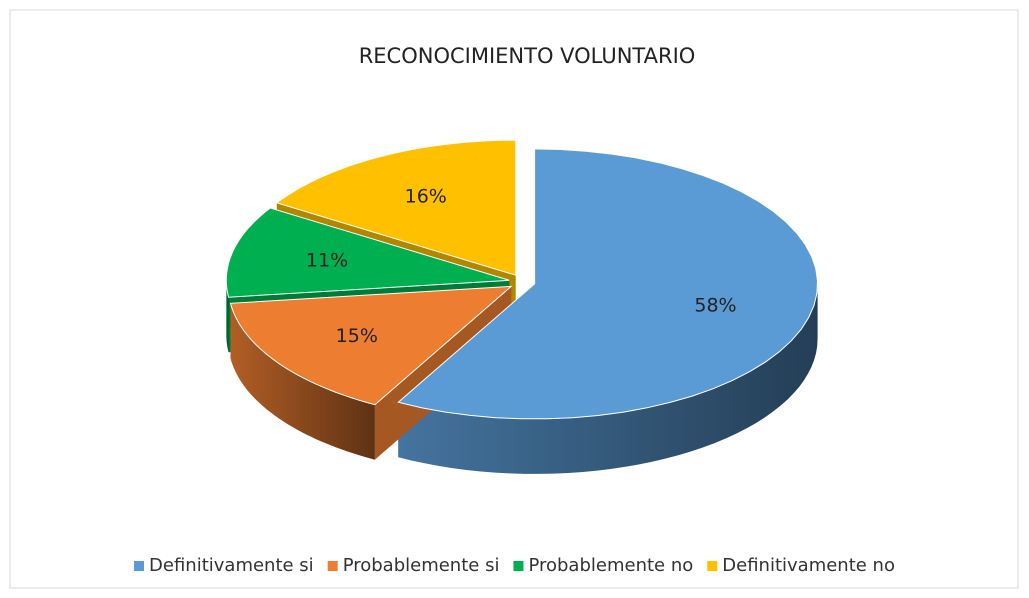 This screenshot has width=1029, height=598. Describe the element at coordinates (808, 565) in the screenshot. I see `legend-label: Definitivamente no` at that location.